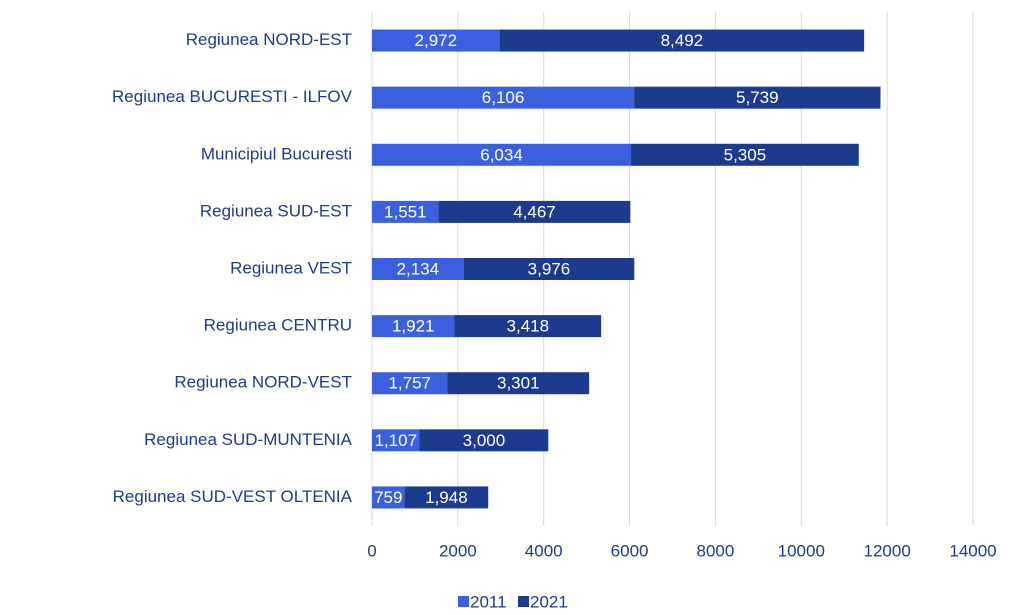 This screenshot has height=615, width=1012. What do you see at coordinates (263, 382) in the screenshot?
I see `y-tick-label: Regiunea NORD-VEST` at bounding box center [263, 382].